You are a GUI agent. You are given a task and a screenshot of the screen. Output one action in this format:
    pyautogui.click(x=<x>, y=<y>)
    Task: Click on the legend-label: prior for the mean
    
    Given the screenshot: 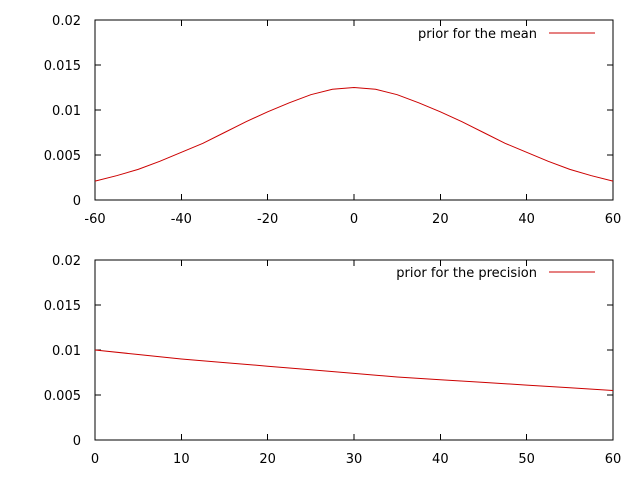 What is the action you would take?
    pyautogui.click(x=477, y=34)
    